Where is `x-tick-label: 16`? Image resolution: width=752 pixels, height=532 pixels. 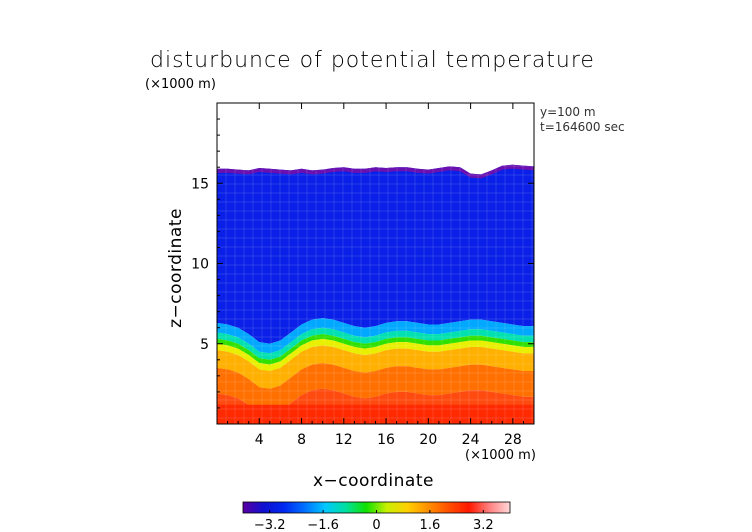
x-tick-label: 16 is located at coordinates (386, 440).